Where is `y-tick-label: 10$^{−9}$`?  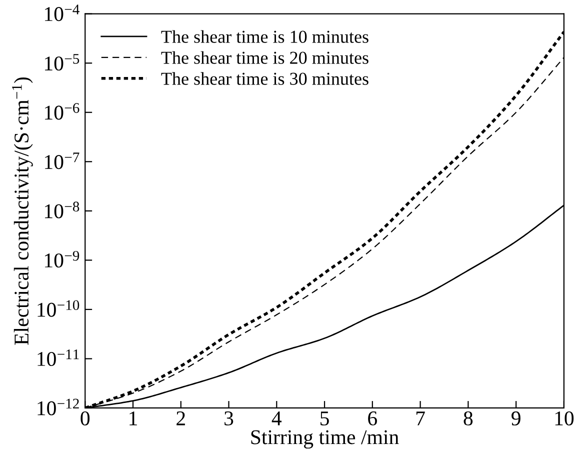
y-tick-label: 10$^{−9}$ is located at coordinates (62, 259).